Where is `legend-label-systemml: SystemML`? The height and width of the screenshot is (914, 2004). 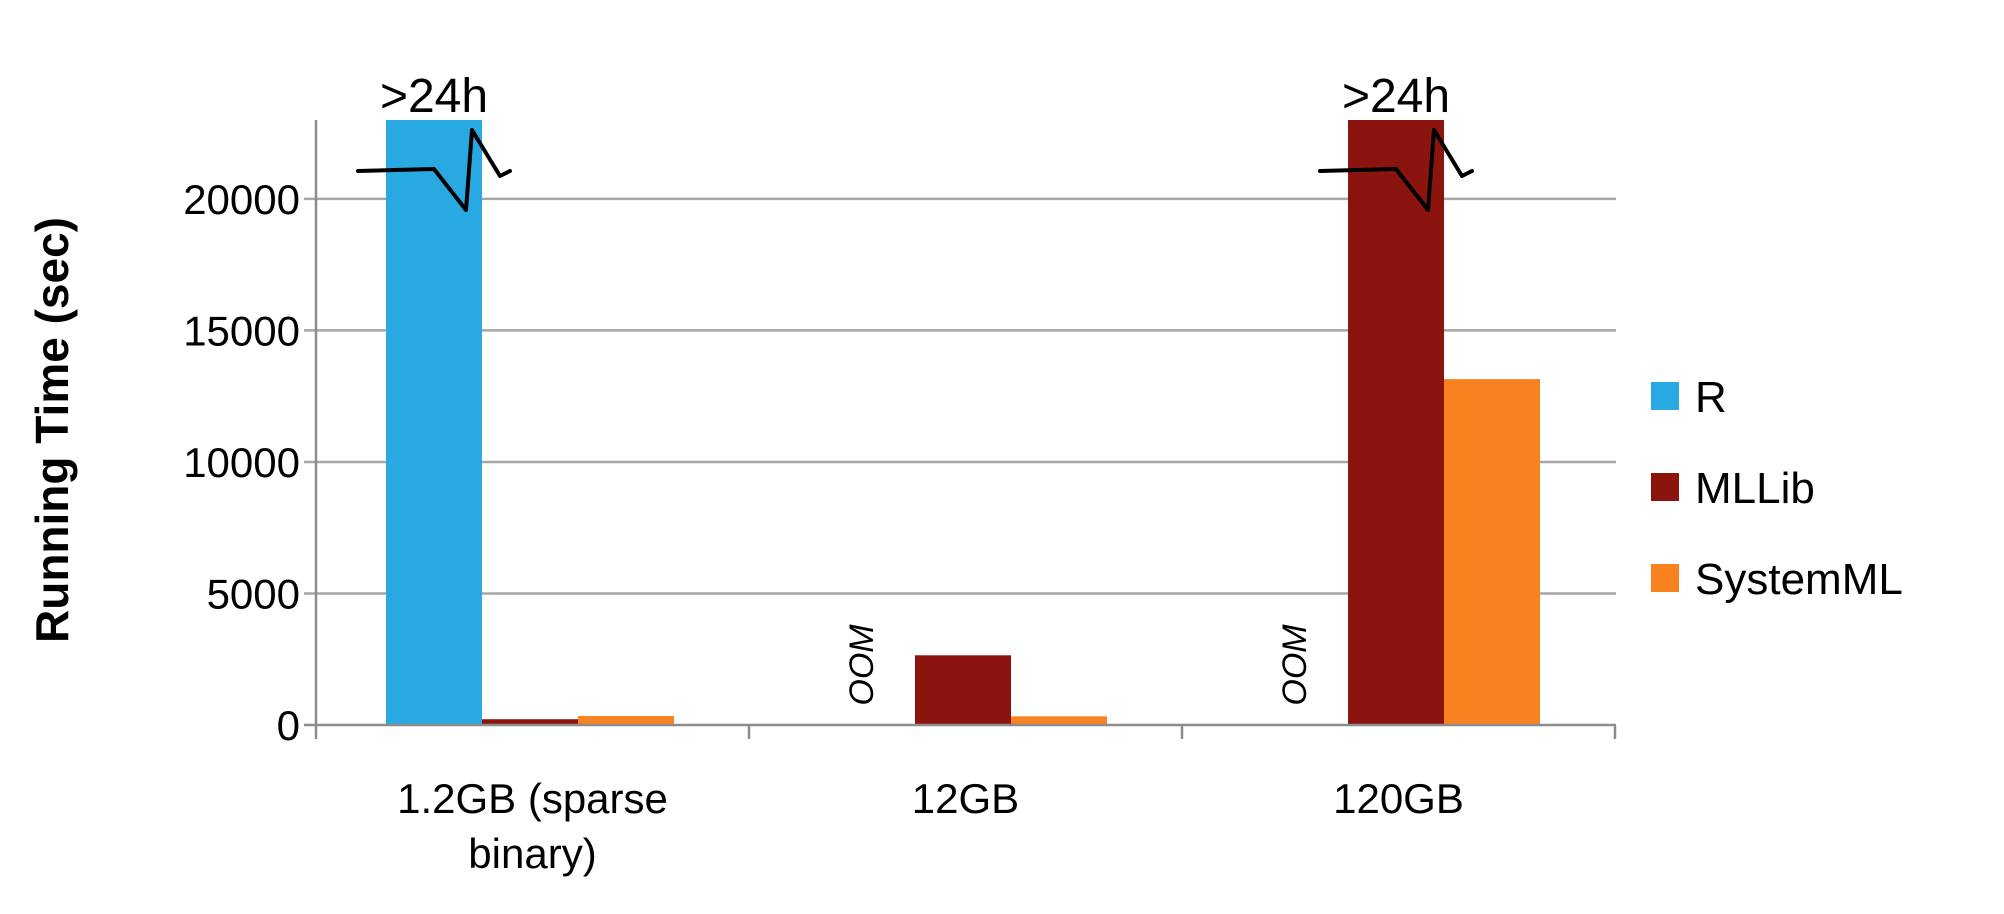 legend-label-systemml: SystemML is located at coordinates (1799, 579).